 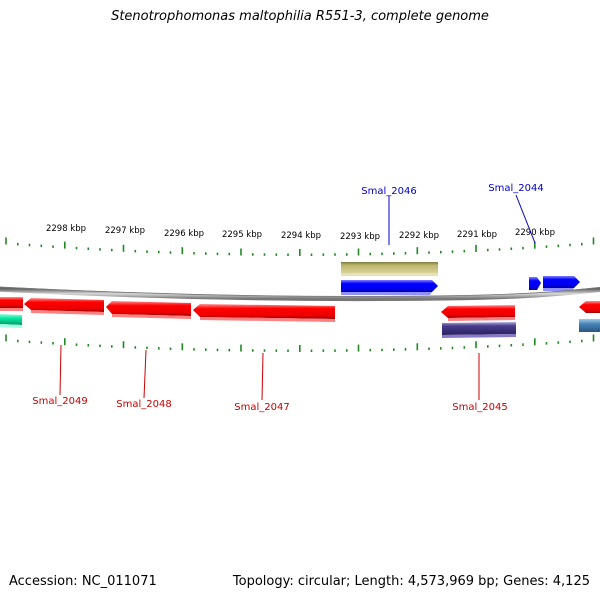 What do you see at coordinates (11, 304) in the screenshot?
I see `gene-left-edge` at bounding box center [11, 304].